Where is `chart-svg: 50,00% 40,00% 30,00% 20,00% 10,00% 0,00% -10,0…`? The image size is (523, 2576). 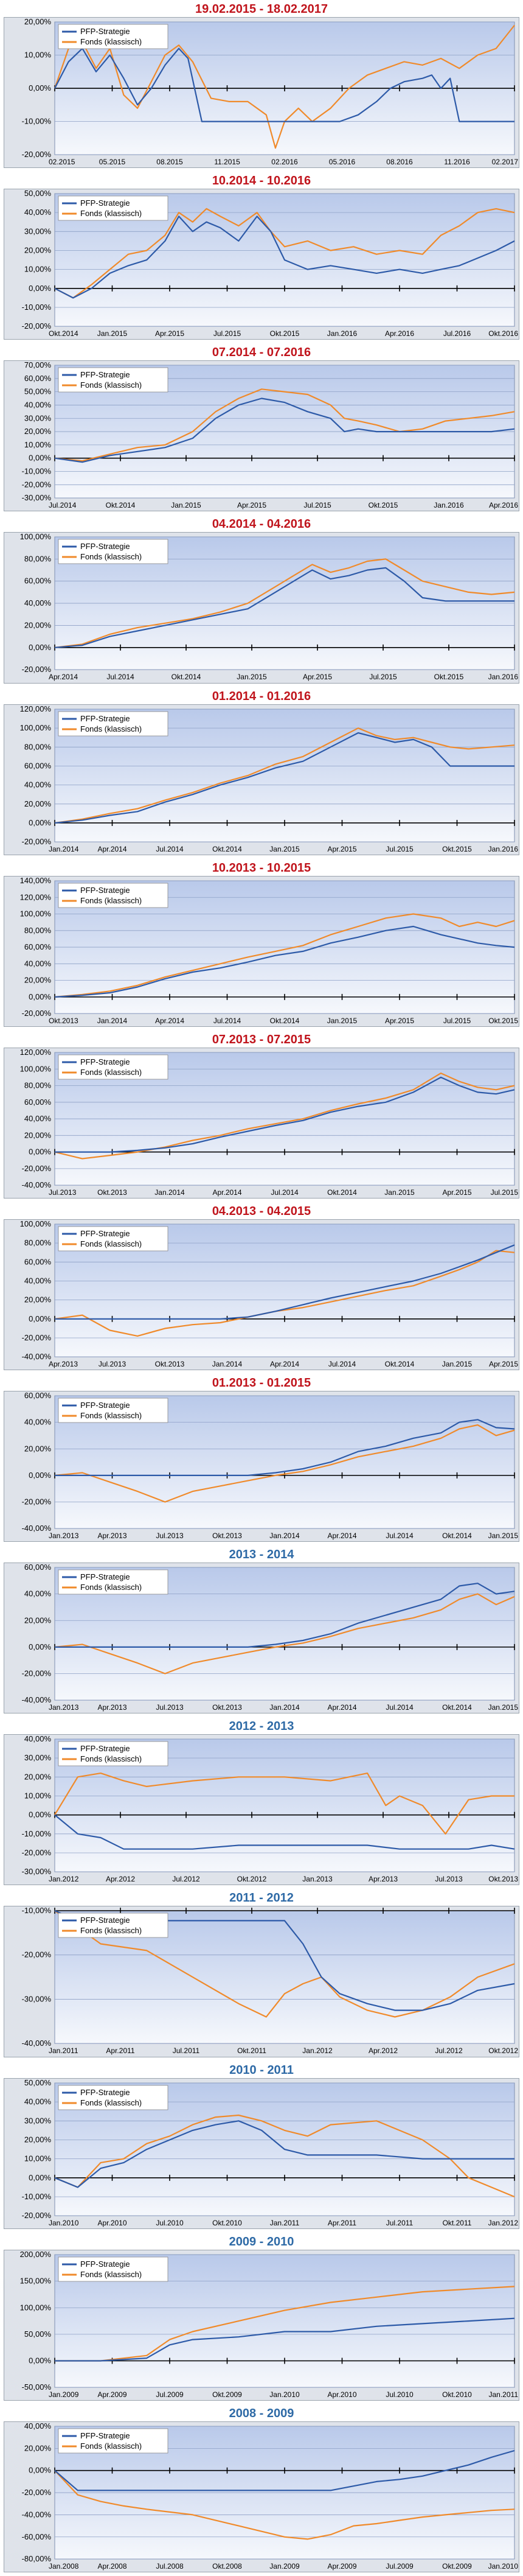 chart-svg: 50,00% 40,00% 30,00% 20,00% 10,00% 0,00% -10,0… is located at coordinates (270, 2152).